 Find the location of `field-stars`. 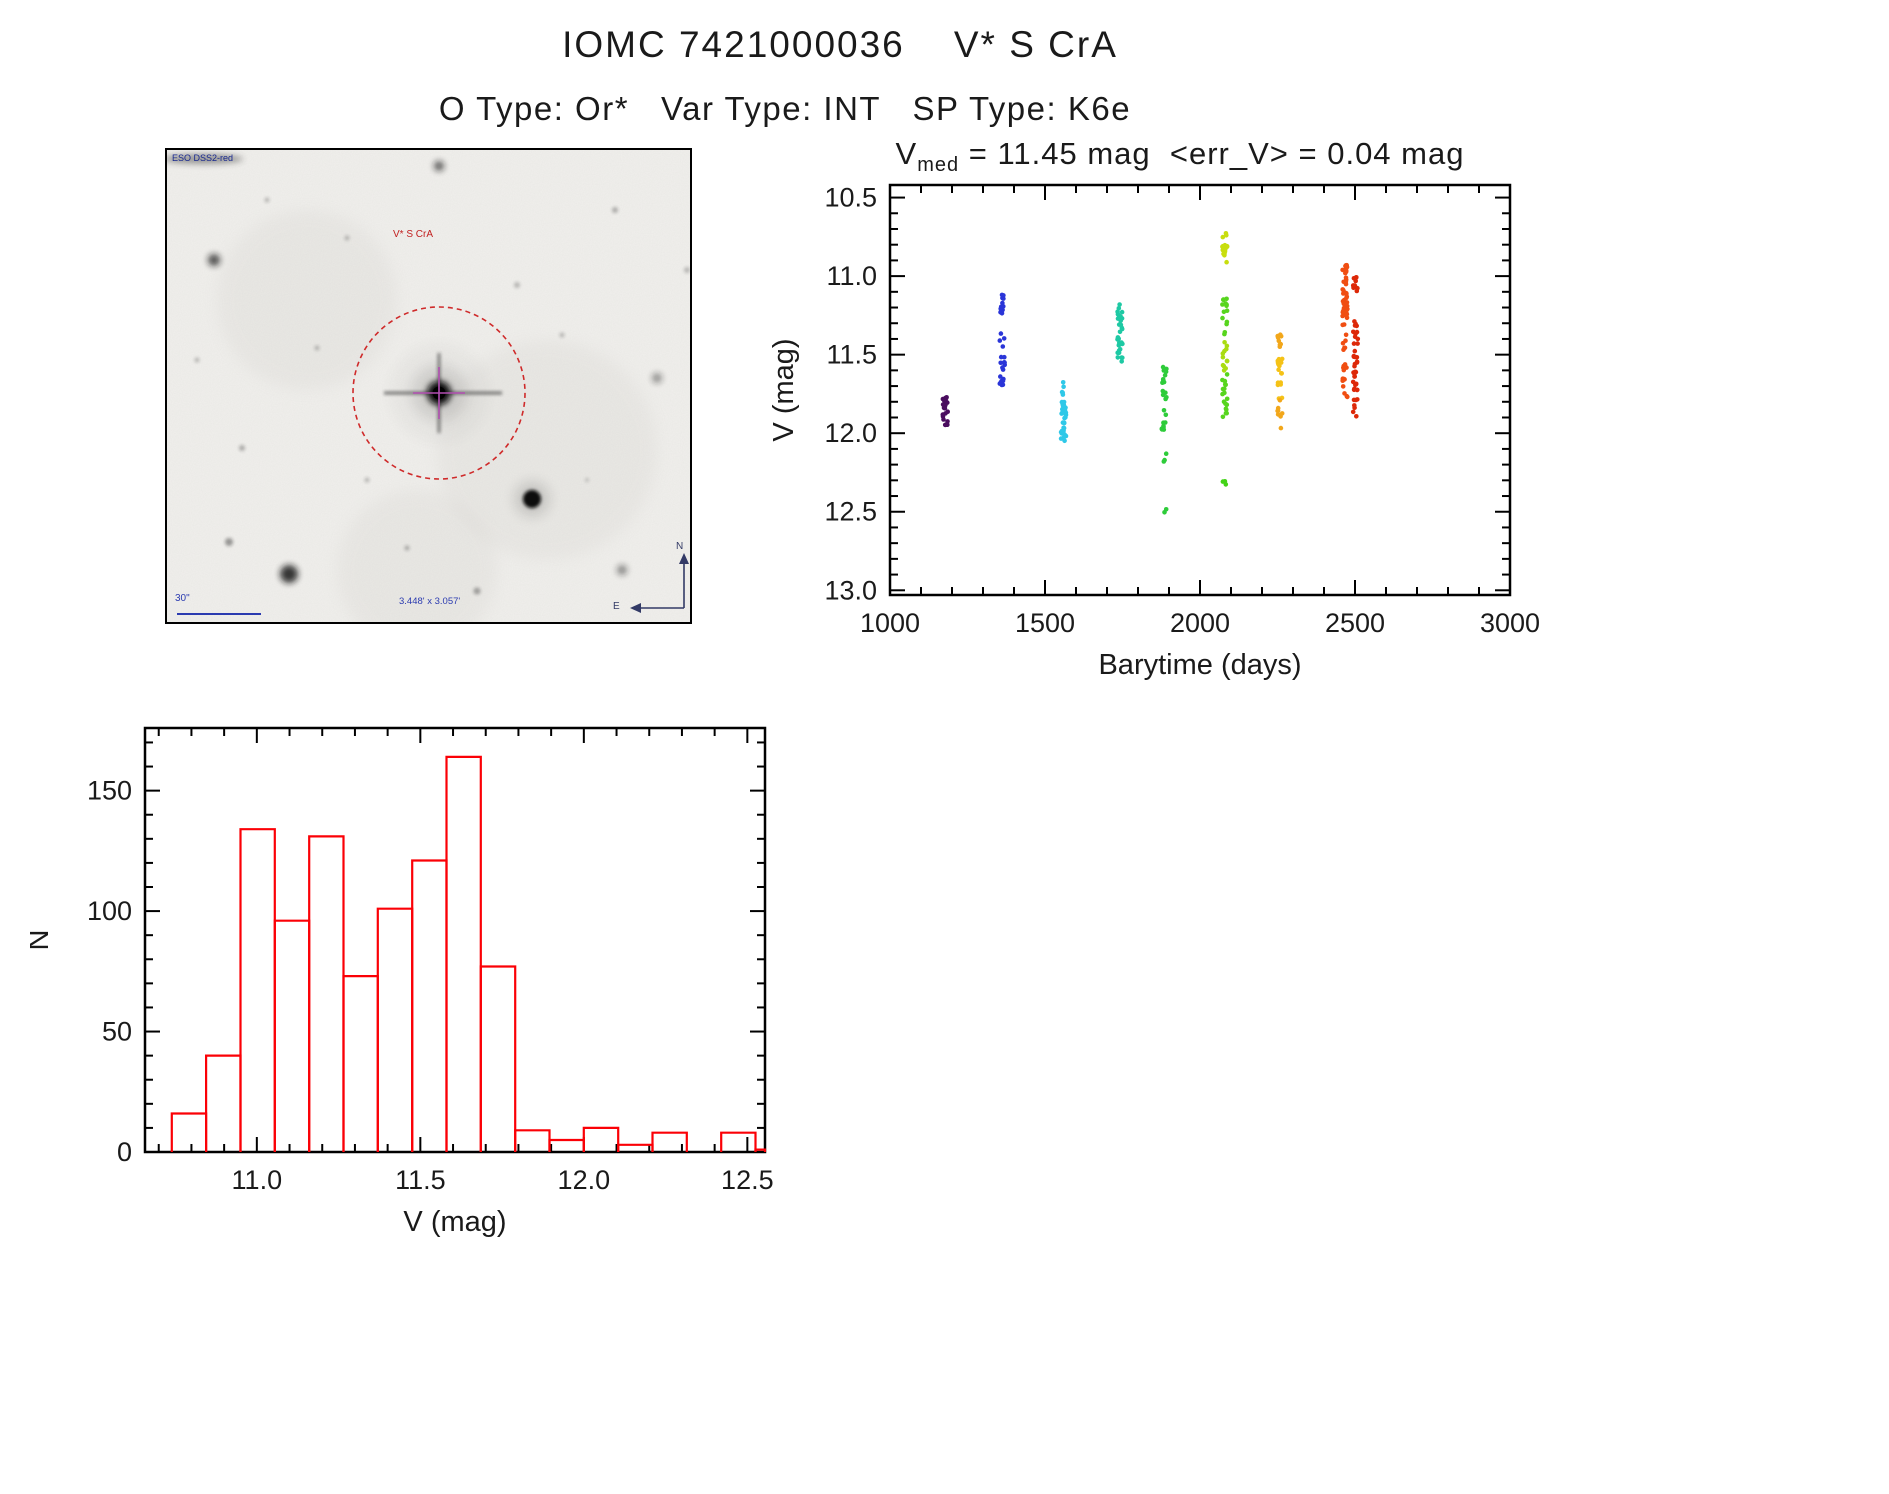

field-stars is located at coordinates (442, 378).